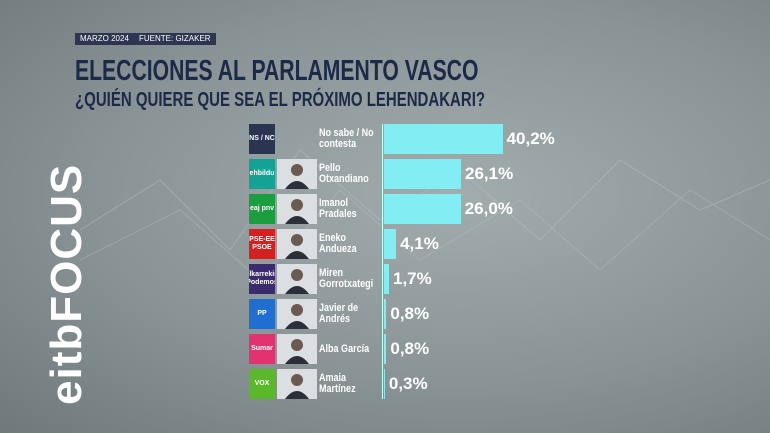 The width and height of the screenshot is (770, 433). What do you see at coordinates (338, 208) in the screenshot?
I see `candidate-name: Imanol Pradales` at bounding box center [338, 208].